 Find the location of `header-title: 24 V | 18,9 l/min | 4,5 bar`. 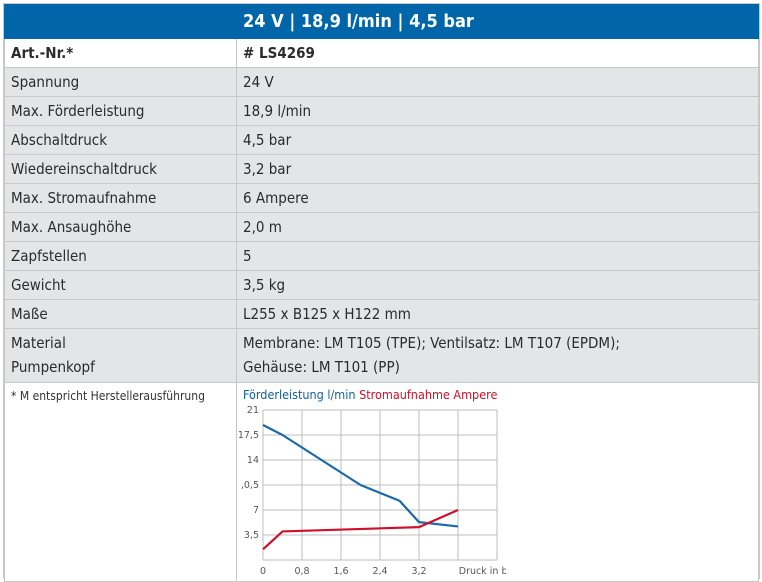

header-title: 24 V | 18,9 l/min | 4,5 bar is located at coordinates (497, 21).